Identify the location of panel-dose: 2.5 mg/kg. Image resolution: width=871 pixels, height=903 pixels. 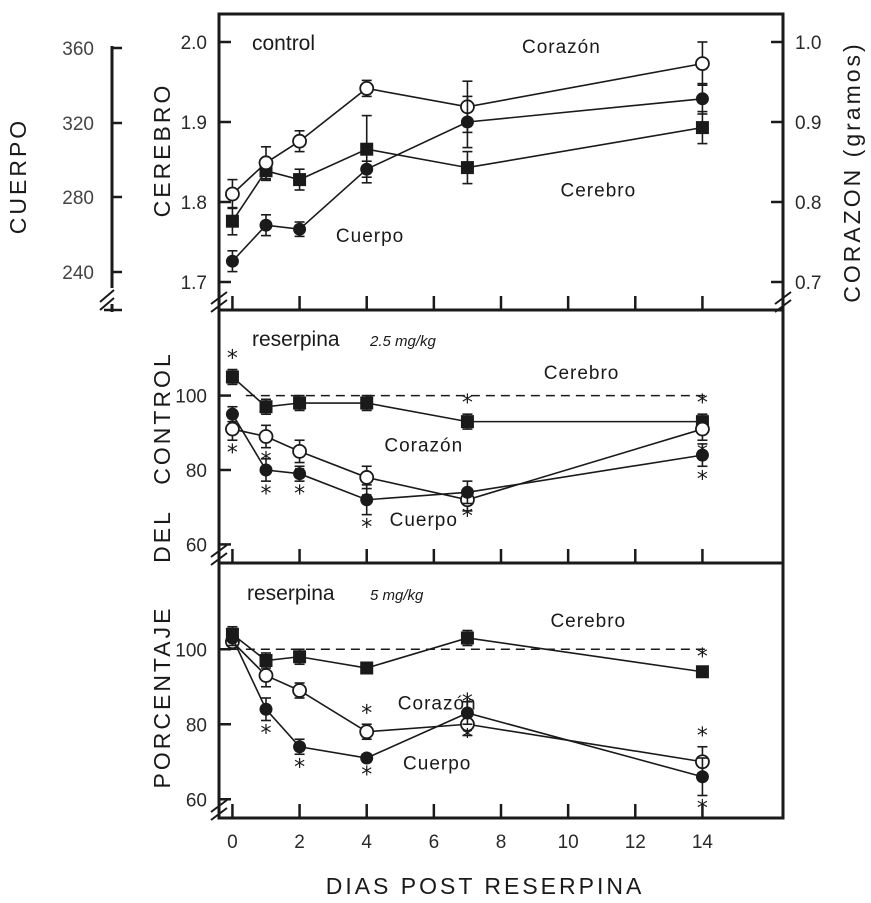
(403, 341).